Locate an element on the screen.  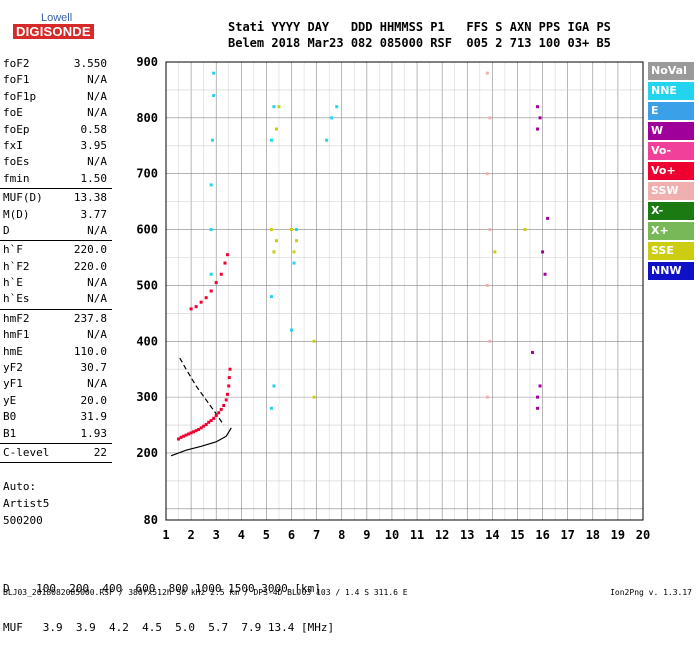
y-tick-label: 200 is located at coordinates (147, 453).